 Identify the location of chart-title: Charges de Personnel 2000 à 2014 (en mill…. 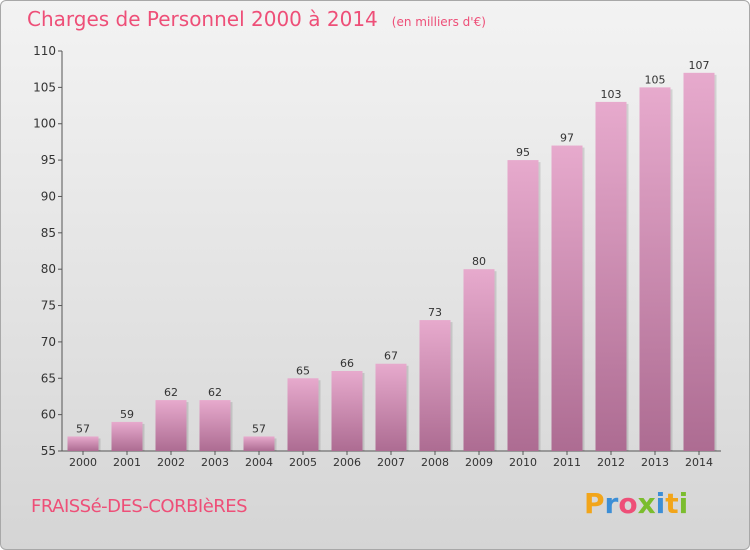
(256, 19).